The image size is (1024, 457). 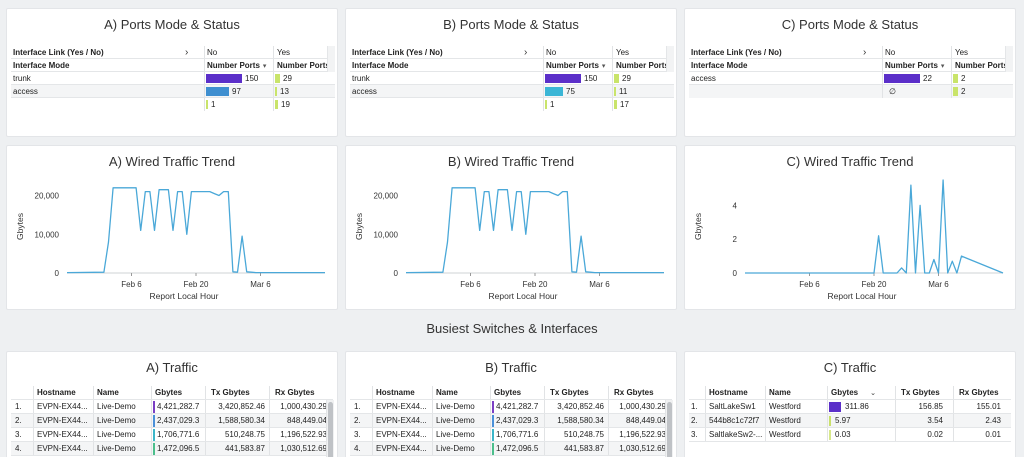 What do you see at coordinates (512, 91) in the screenshot?
I see `table-row: access 75 11` at bounding box center [512, 91].